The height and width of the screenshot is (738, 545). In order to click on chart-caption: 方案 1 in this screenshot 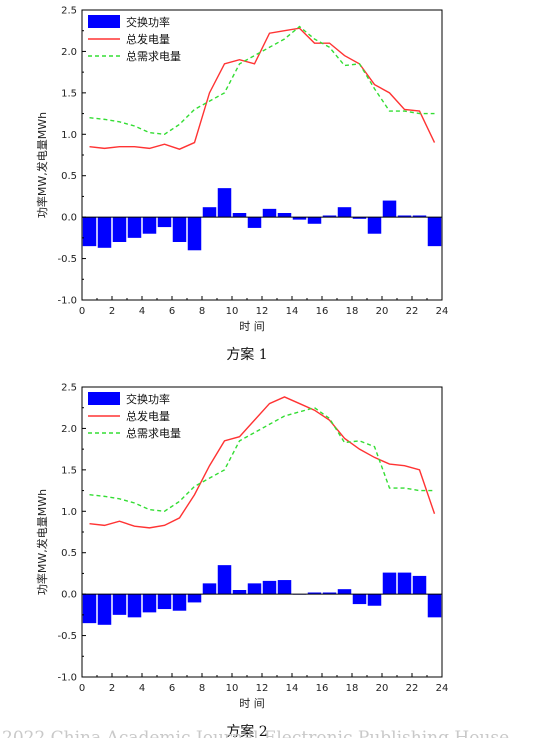, I will do `click(246, 354)`.